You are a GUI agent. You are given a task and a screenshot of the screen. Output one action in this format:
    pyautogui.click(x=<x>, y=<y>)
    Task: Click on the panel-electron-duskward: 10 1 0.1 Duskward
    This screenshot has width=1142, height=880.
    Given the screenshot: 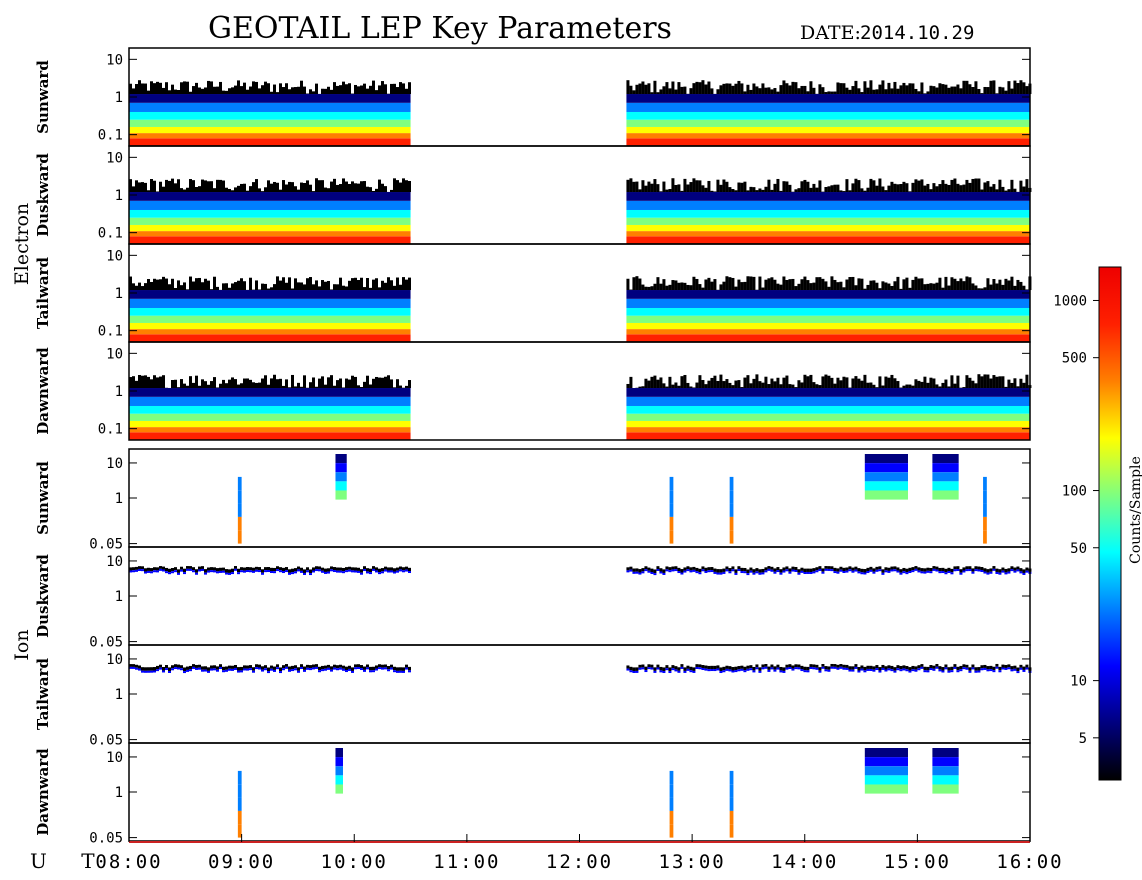 What is the action you would take?
    pyautogui.click(x=533, y=195)
    